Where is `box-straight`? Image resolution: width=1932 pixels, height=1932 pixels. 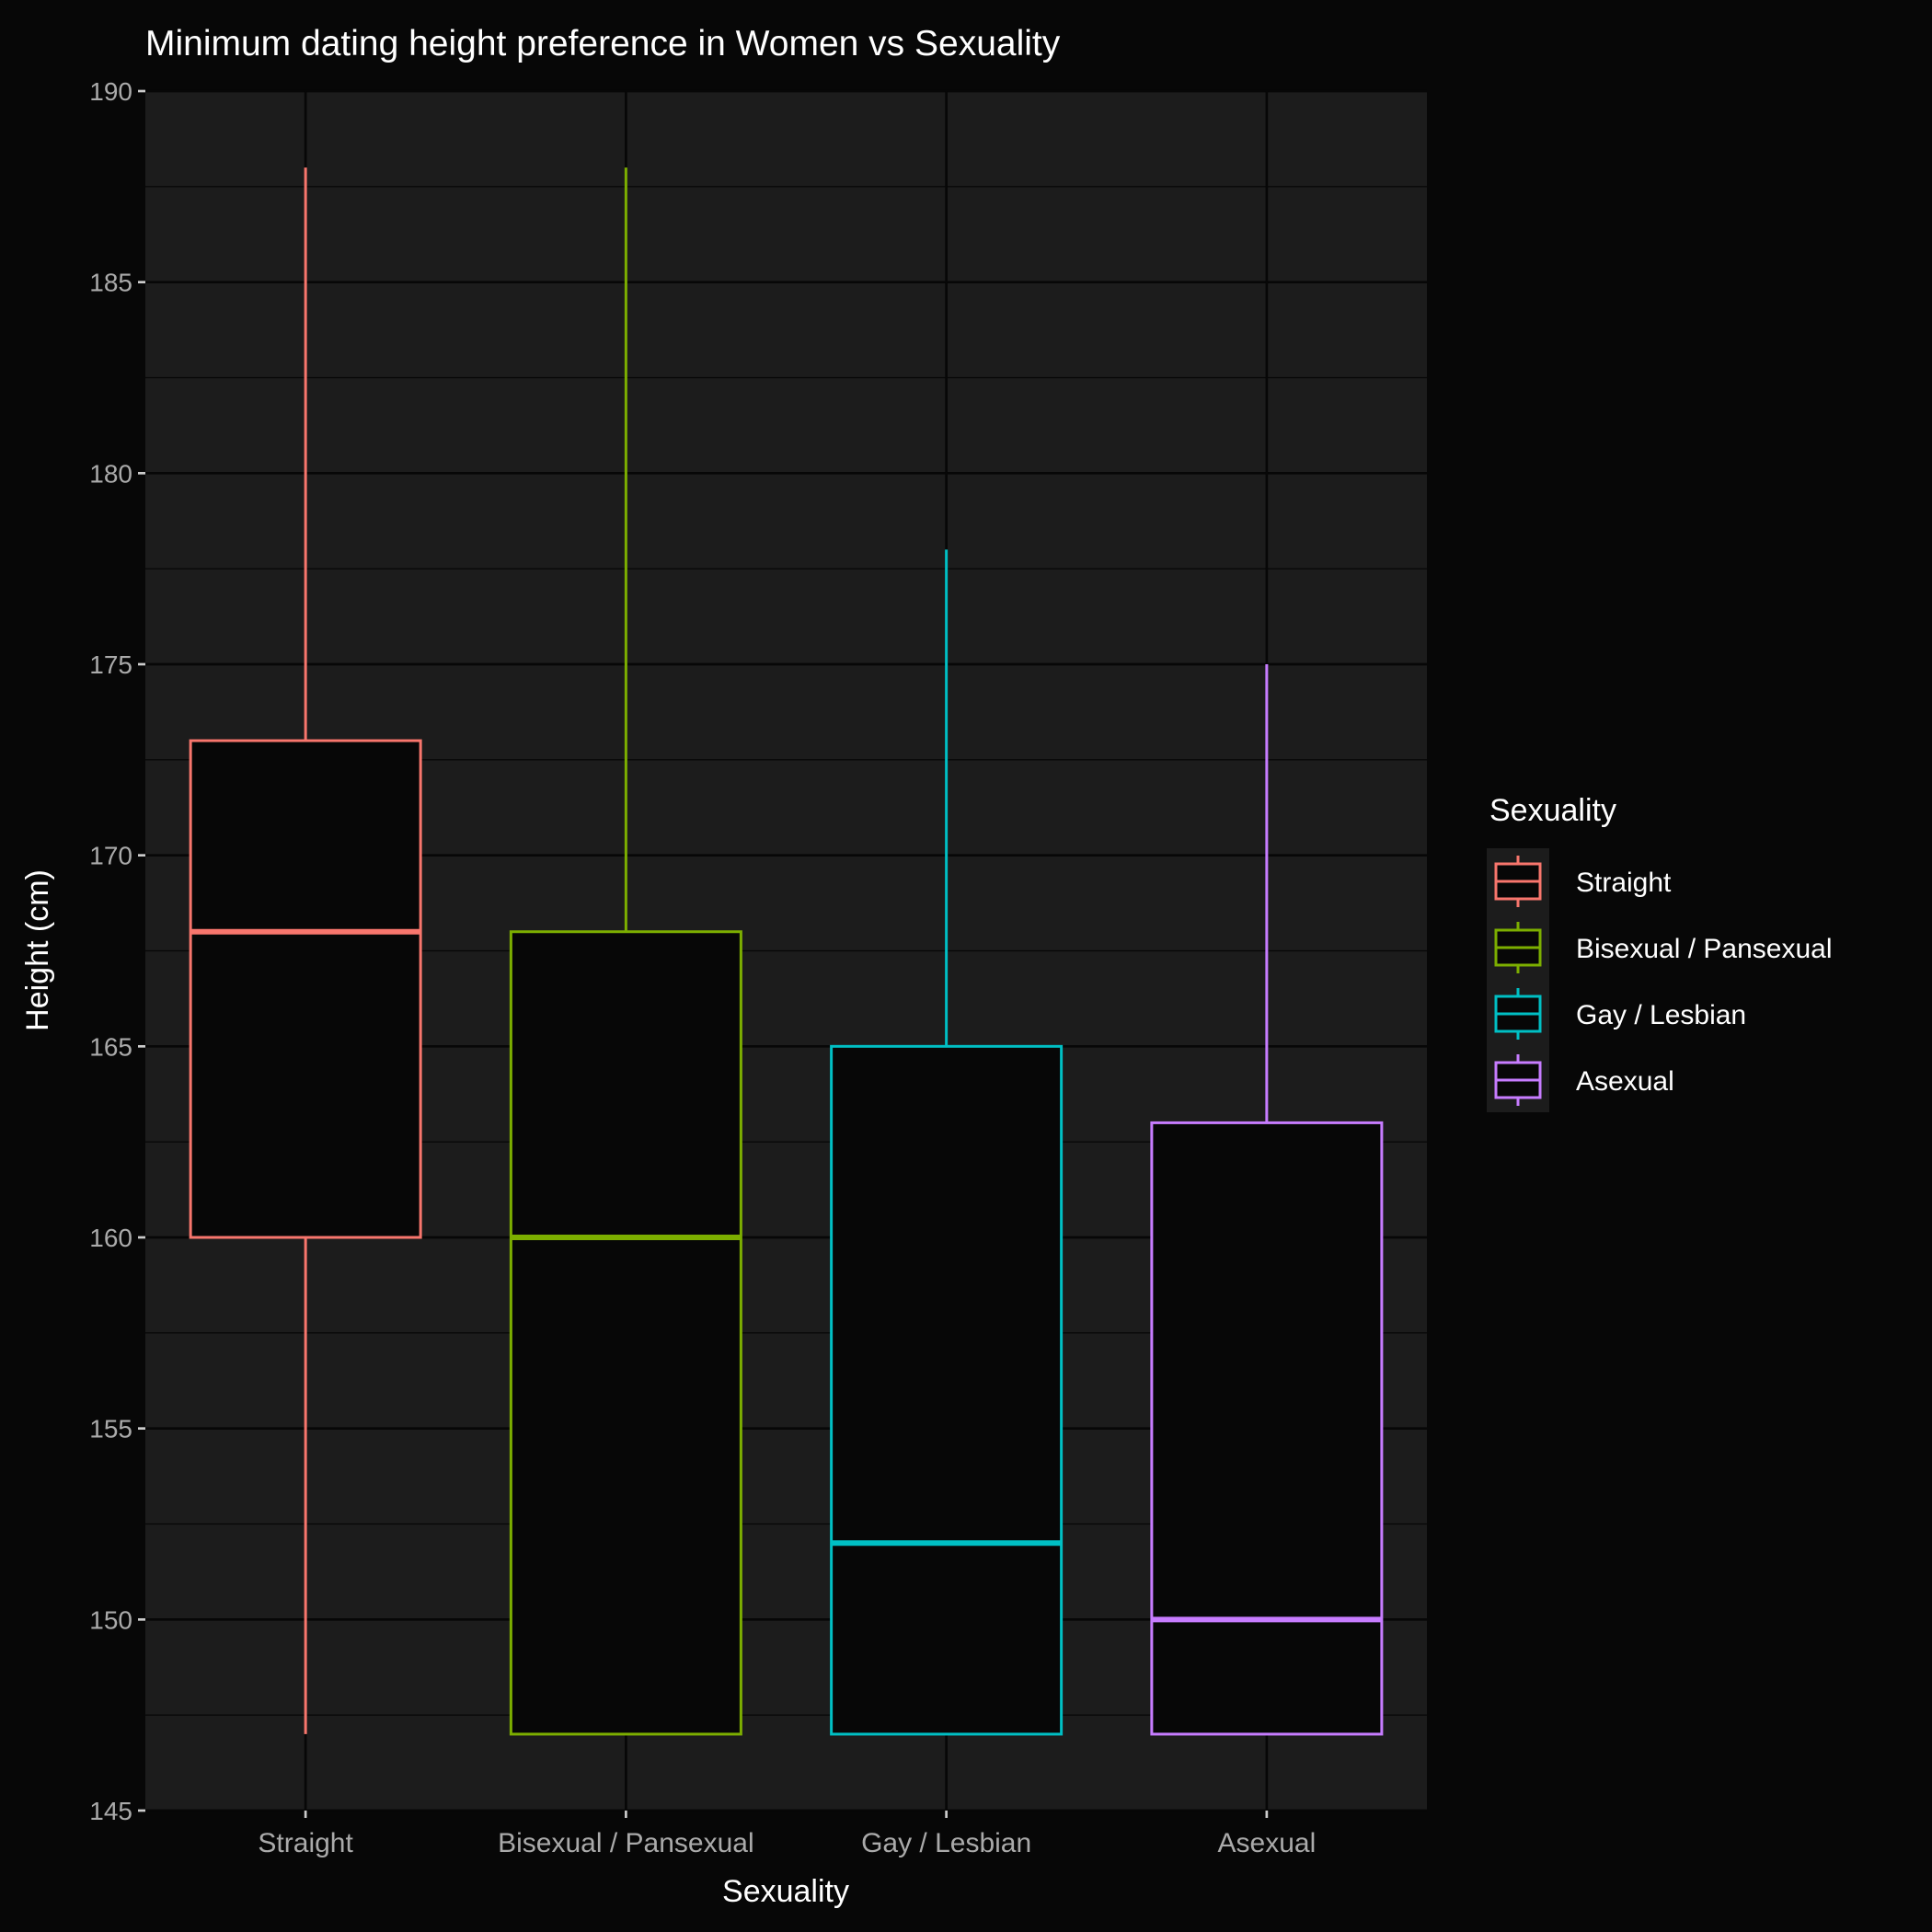
box-straight is located at coordinates (305, 951).